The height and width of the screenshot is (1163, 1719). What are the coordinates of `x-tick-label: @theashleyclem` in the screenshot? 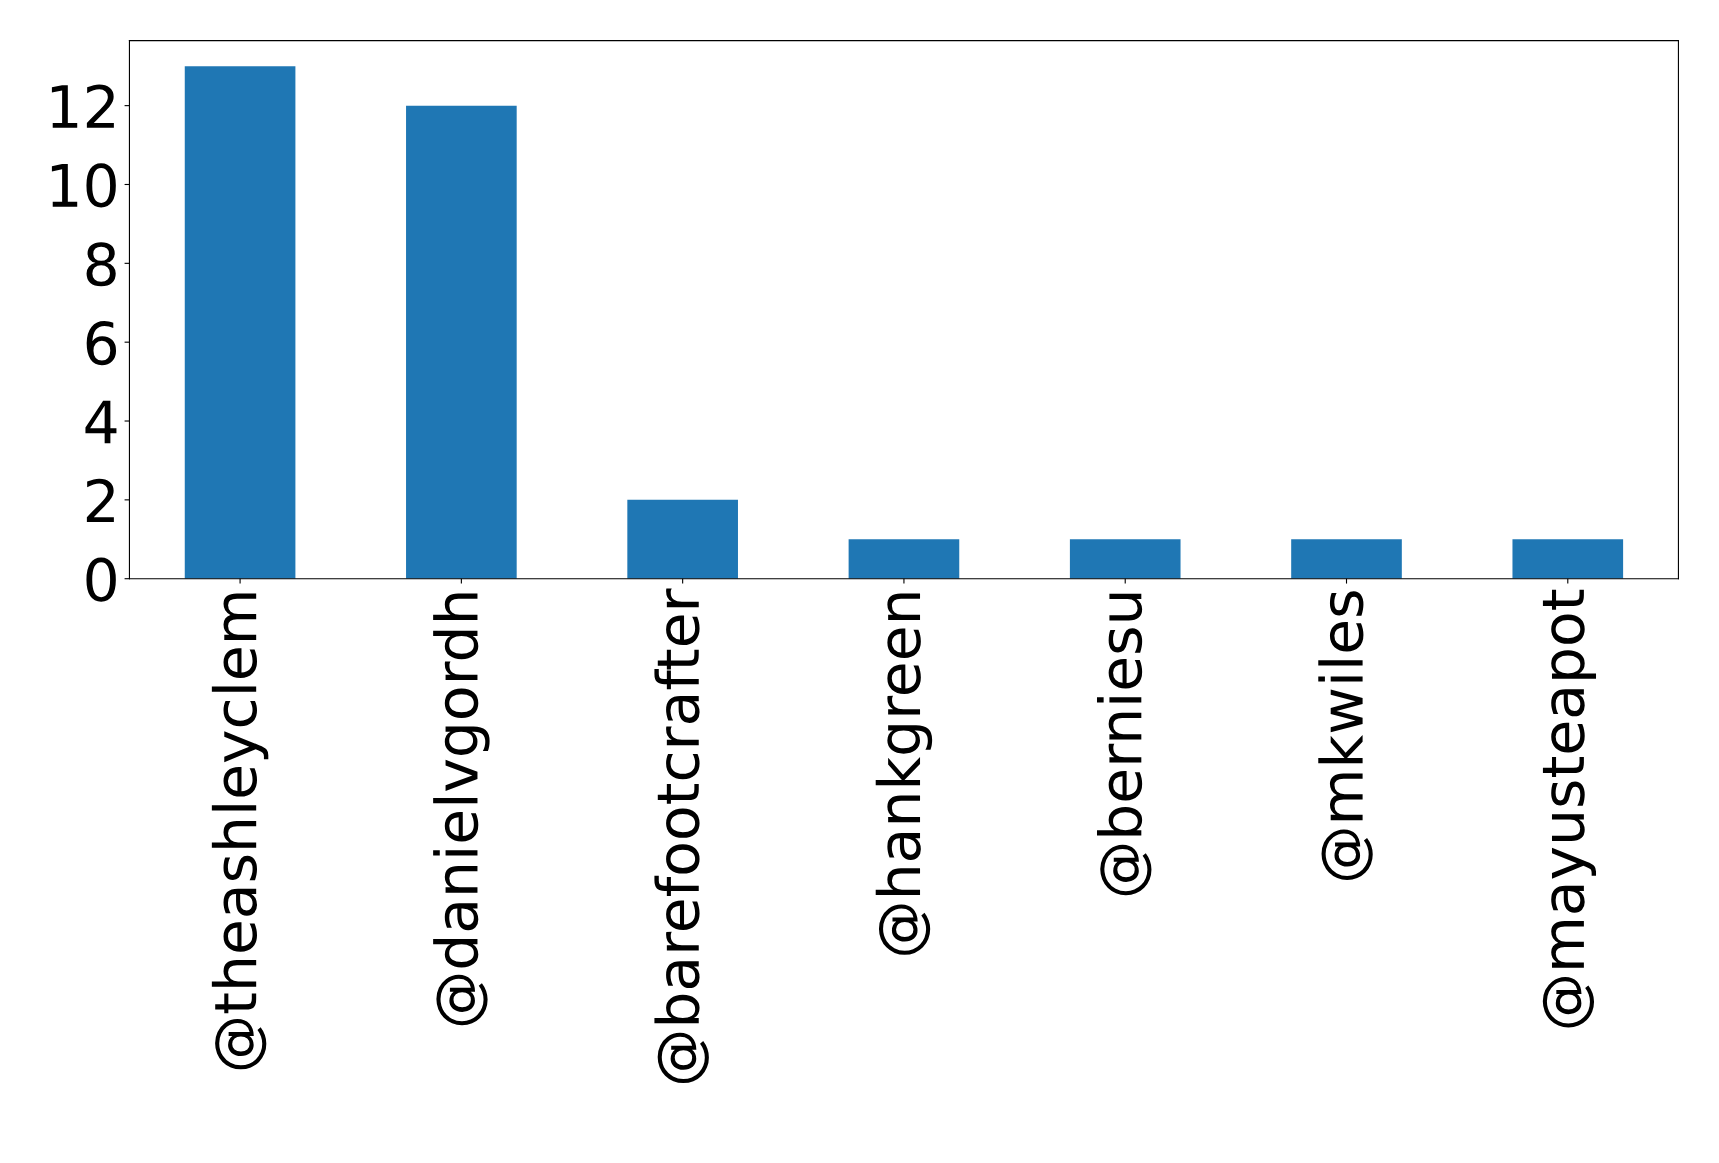 It's located at (240, 831).